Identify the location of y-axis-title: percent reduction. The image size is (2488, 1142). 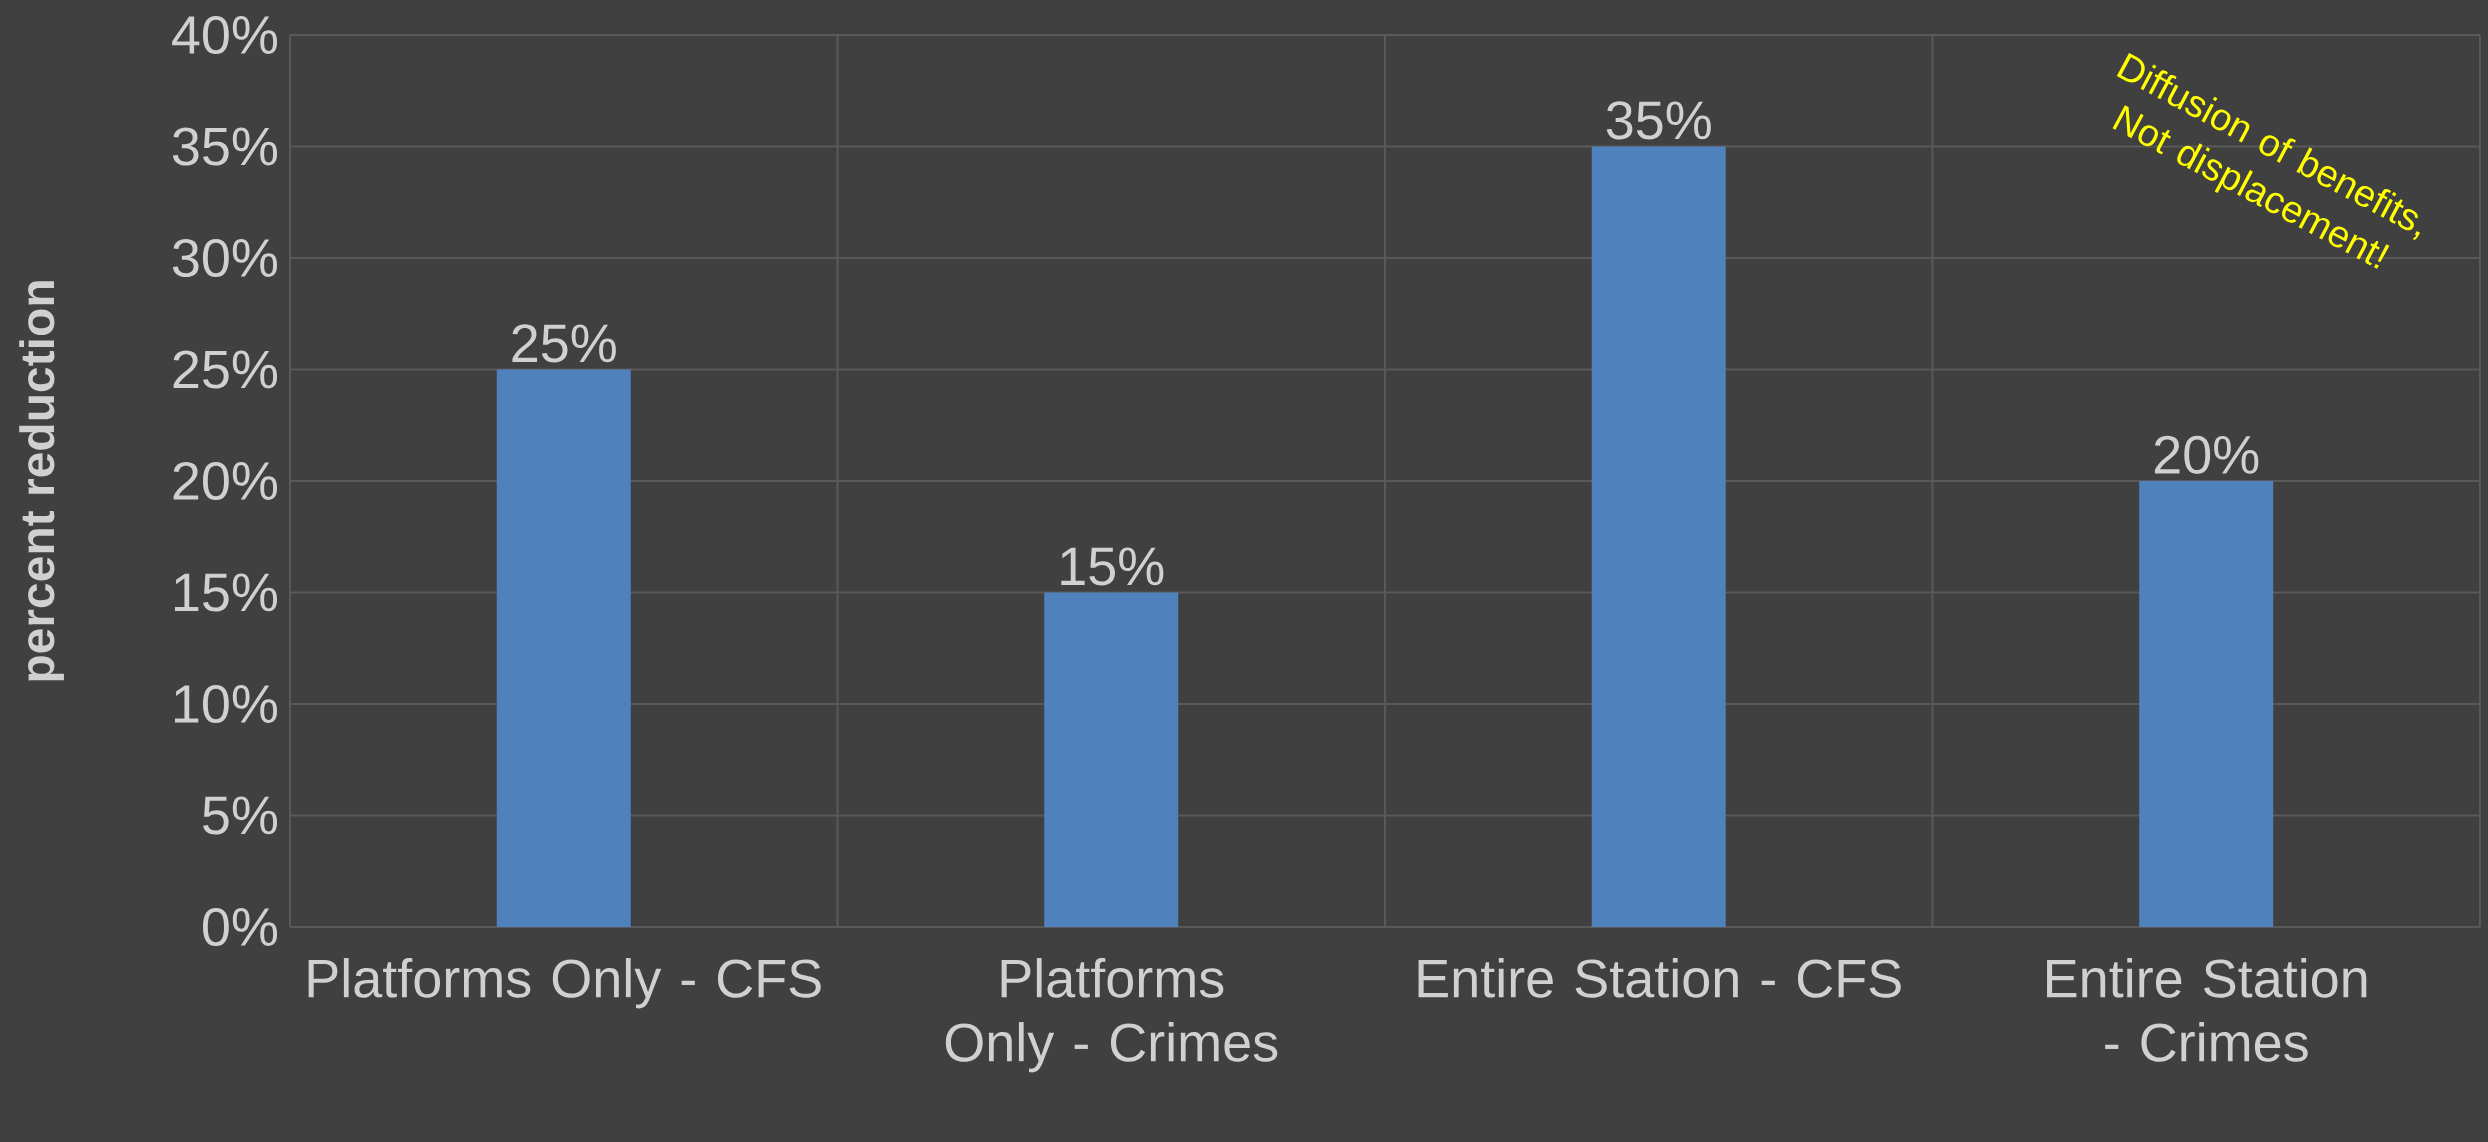
(41, 481).